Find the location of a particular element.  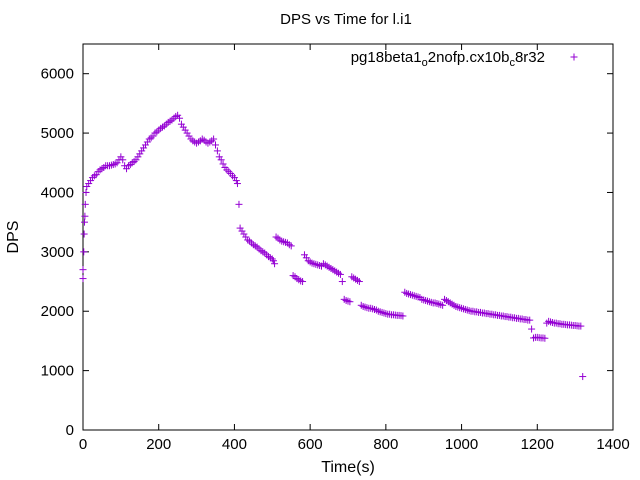

y-axis-label: DPS is located at coordinates (13, 237).